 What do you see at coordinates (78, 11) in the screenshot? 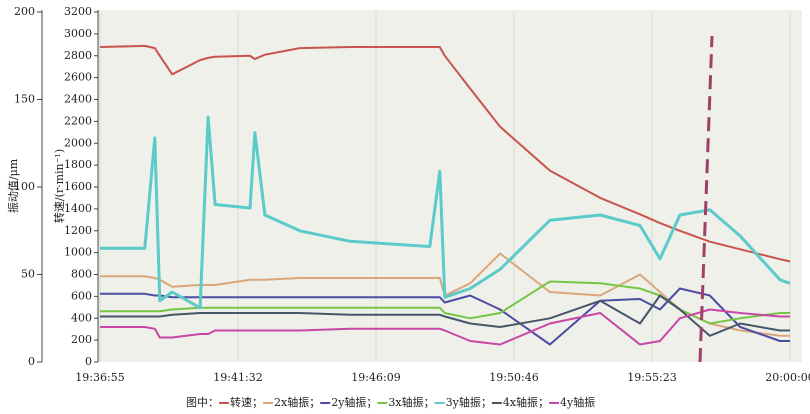
I see `y2-tick-label: 3200` at bounding box center [78, 11].